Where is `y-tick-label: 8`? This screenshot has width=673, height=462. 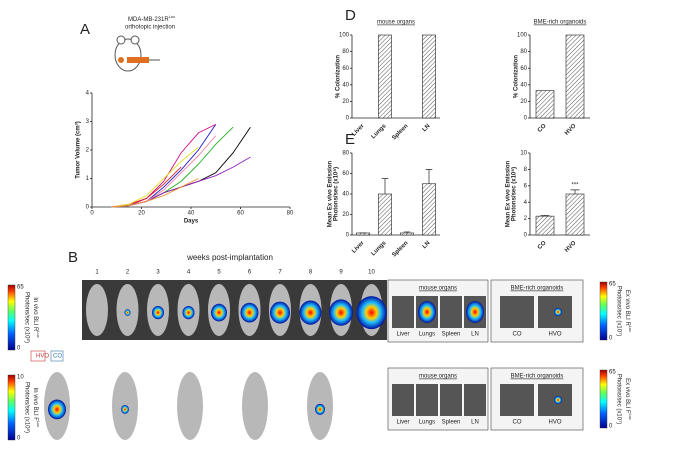 y-tick-label: 8 is located at coordinates (526, 170).